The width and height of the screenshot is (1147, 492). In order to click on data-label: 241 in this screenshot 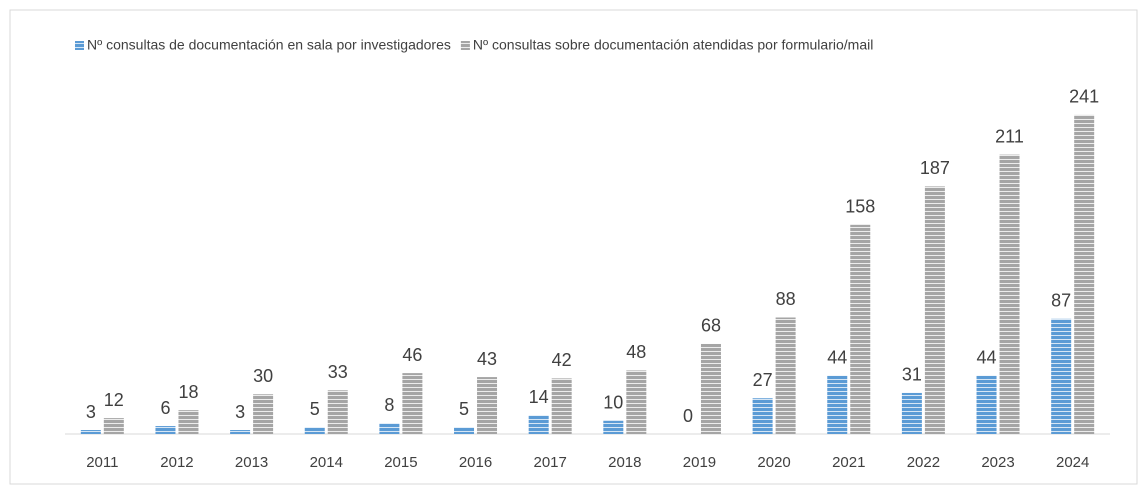, I will do `click(1084, 97)`.